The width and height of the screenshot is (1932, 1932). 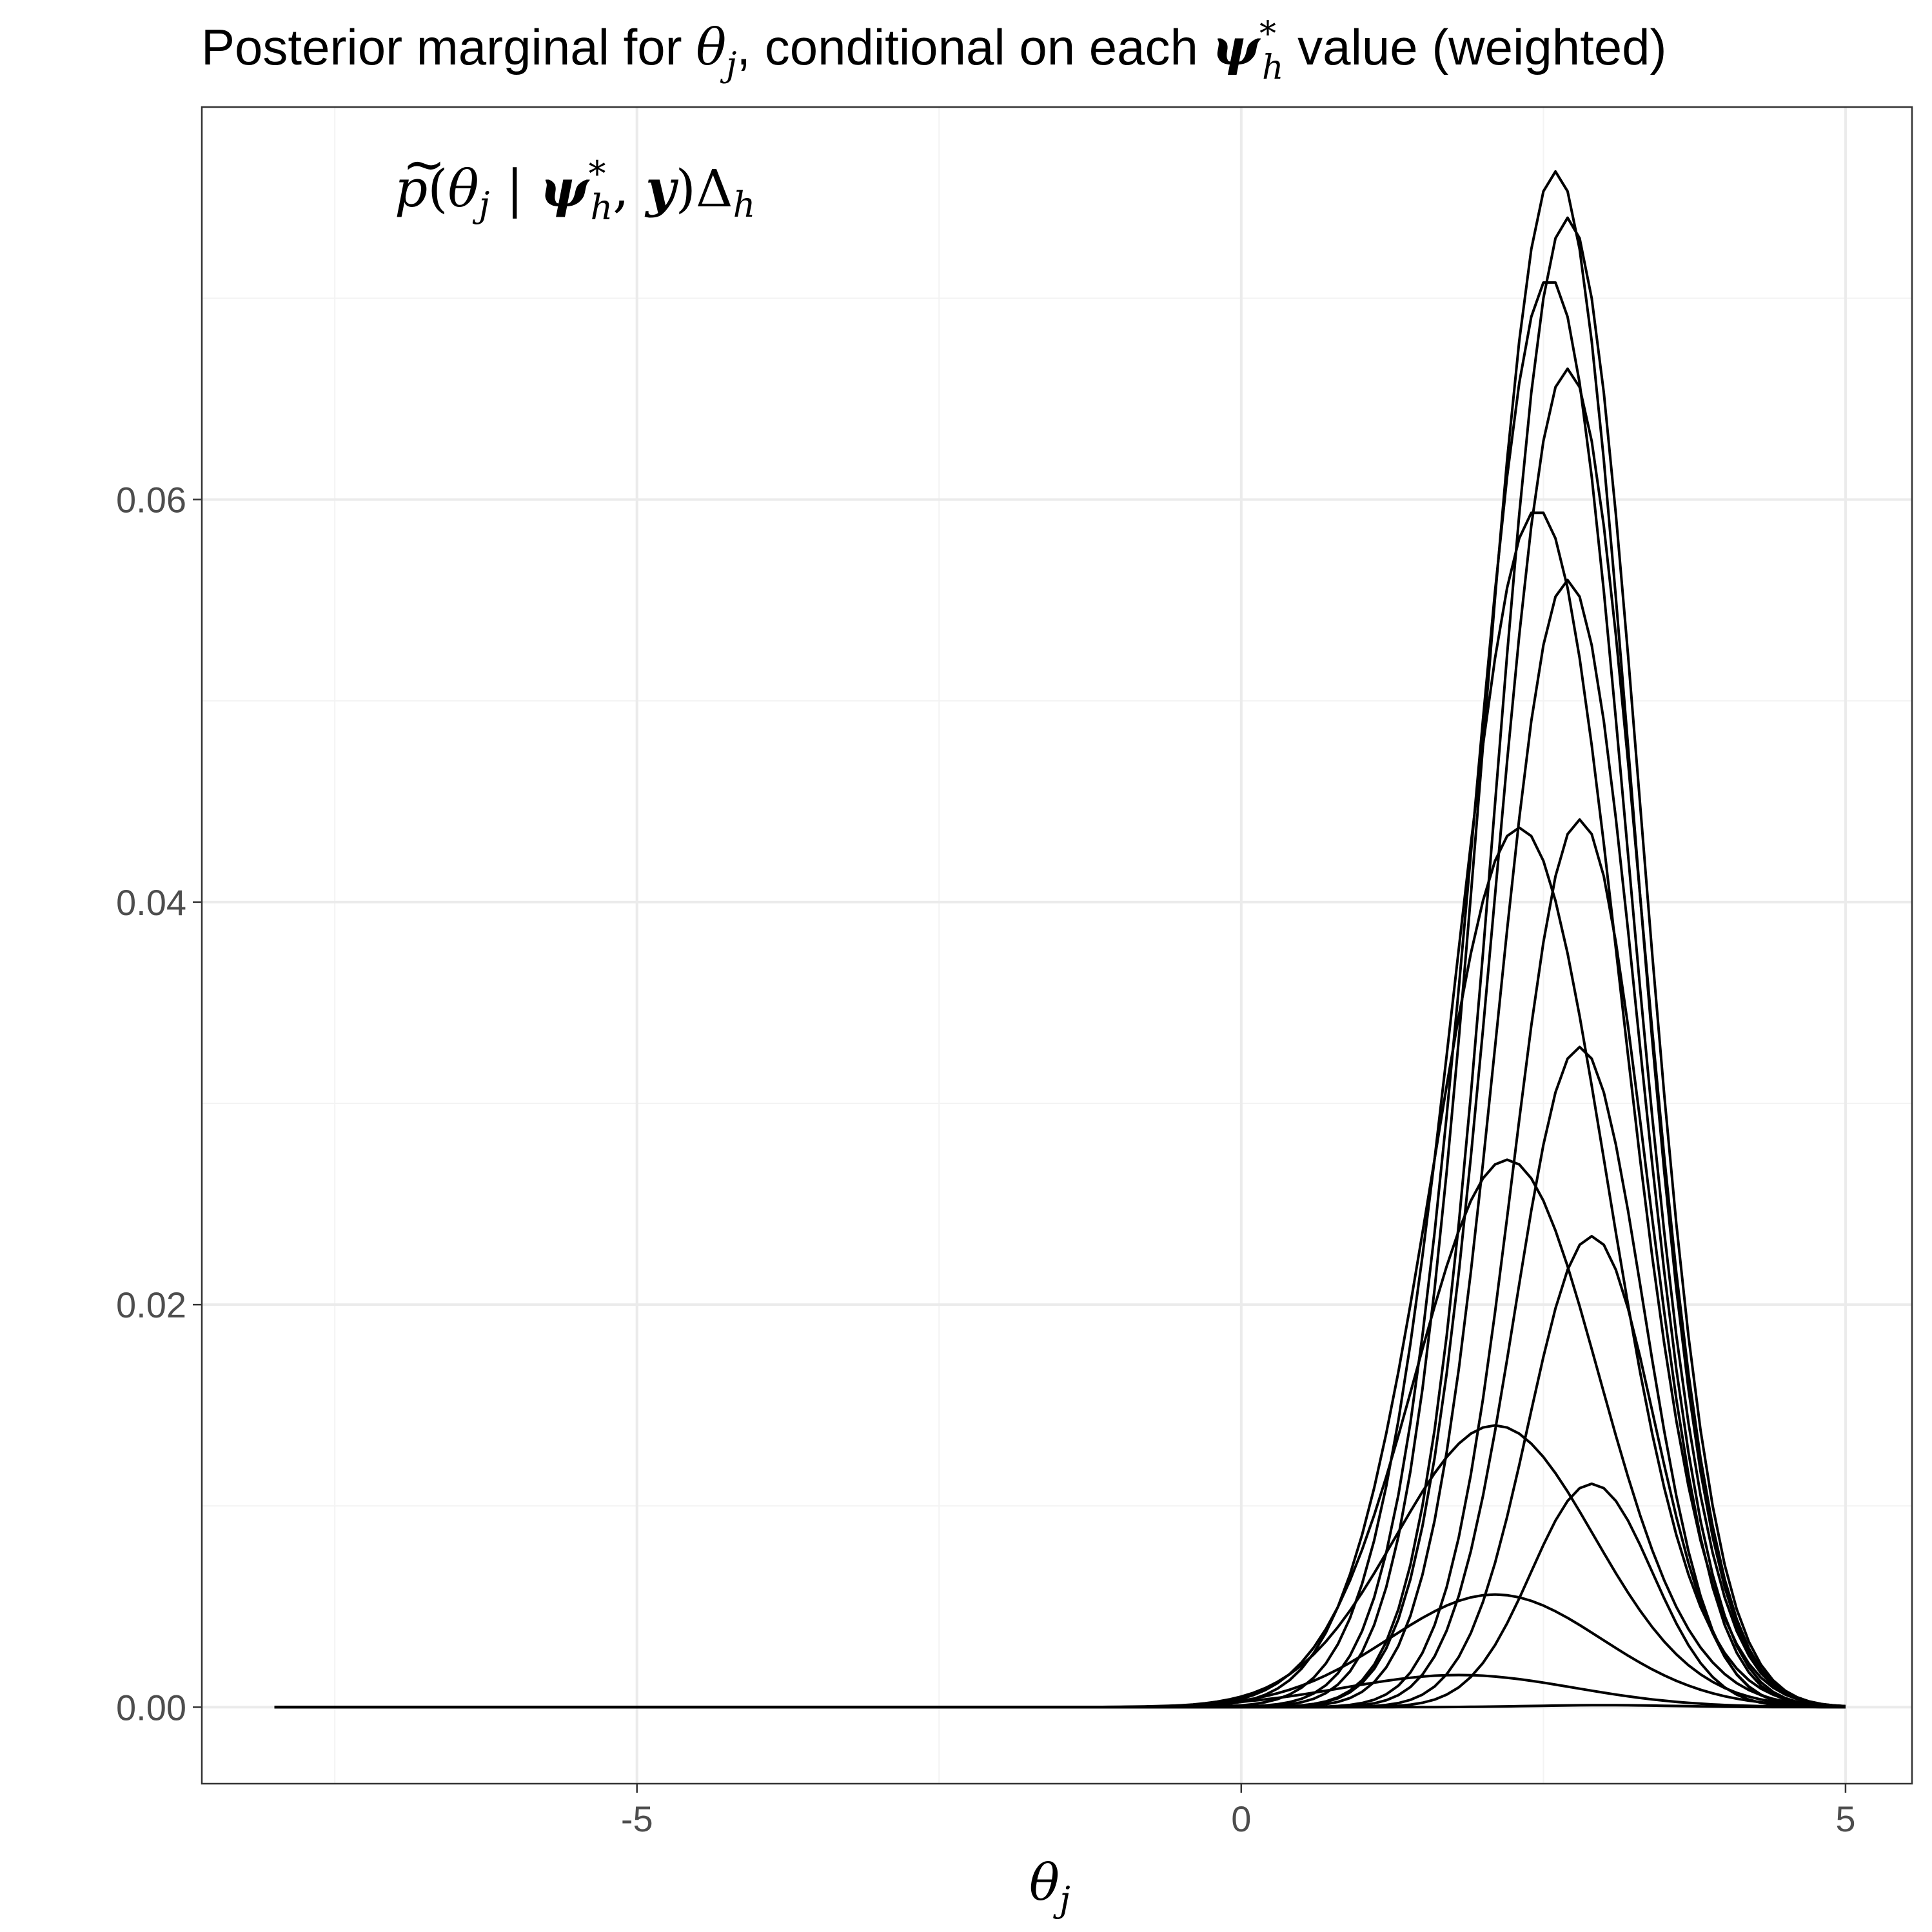 What do you see at coordinates (565, 188) in the screenshot?
I see `annotation-psi: ψ` at bounding box center [565, 188].